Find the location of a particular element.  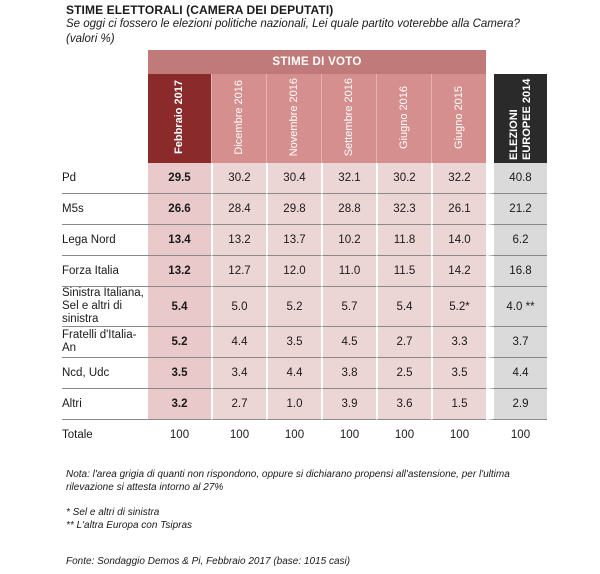

column-header: Giugno 2016 is located at coordinates (403, 118).